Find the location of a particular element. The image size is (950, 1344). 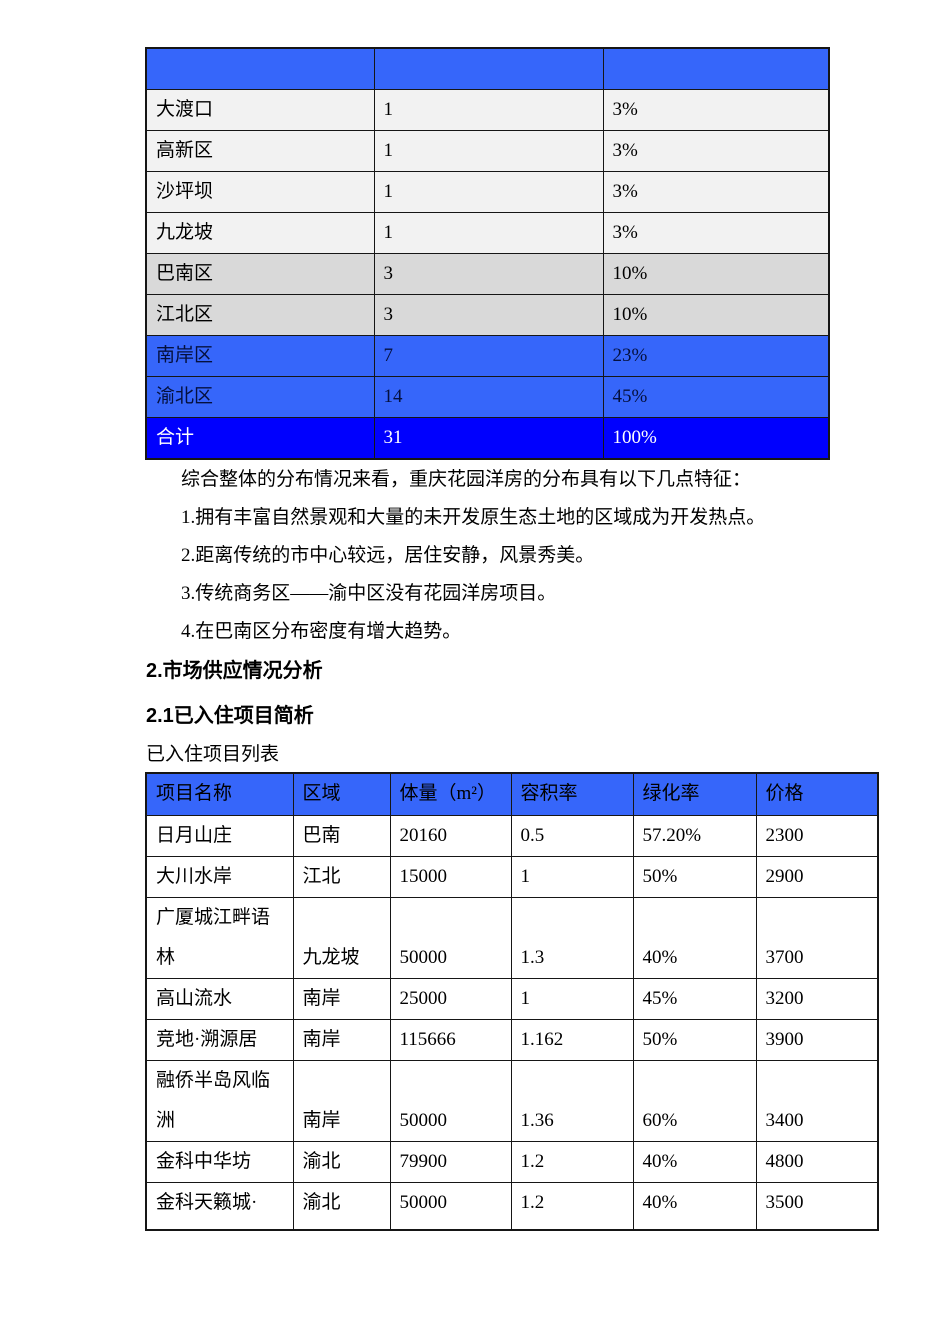

district-cell: 南岸区 is located at coordinates (260, 355).